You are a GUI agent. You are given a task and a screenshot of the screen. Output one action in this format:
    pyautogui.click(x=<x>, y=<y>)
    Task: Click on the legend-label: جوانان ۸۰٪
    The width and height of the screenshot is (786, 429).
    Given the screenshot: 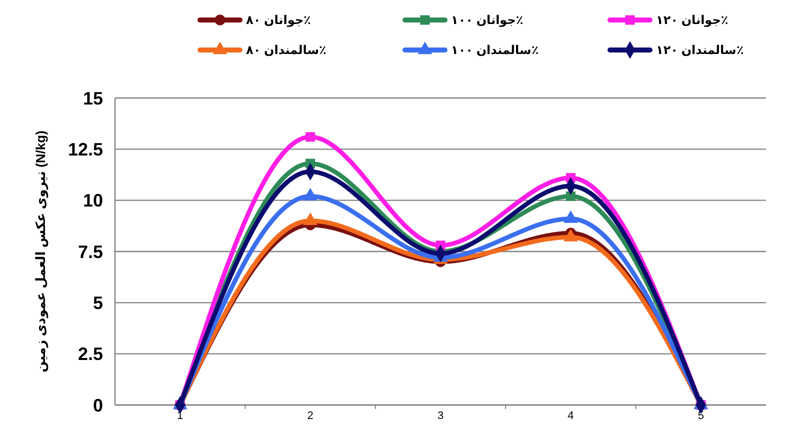 What is the action you would take?
    pyautogui.click(x=278, y=20)
    